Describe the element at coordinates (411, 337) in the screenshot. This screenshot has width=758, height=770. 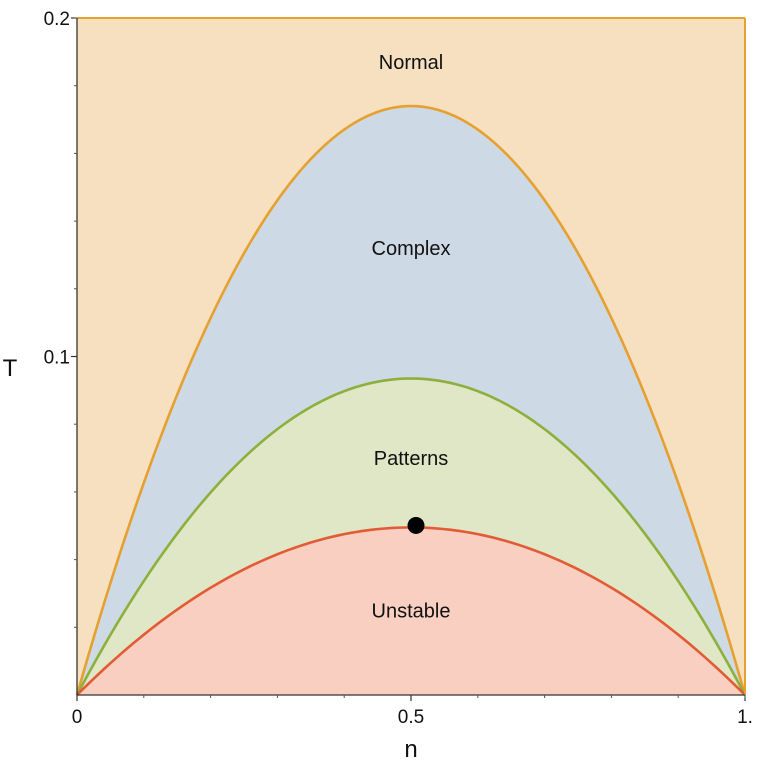
I see `region-labels: Normal Complex Patterns Unstable` at that location.